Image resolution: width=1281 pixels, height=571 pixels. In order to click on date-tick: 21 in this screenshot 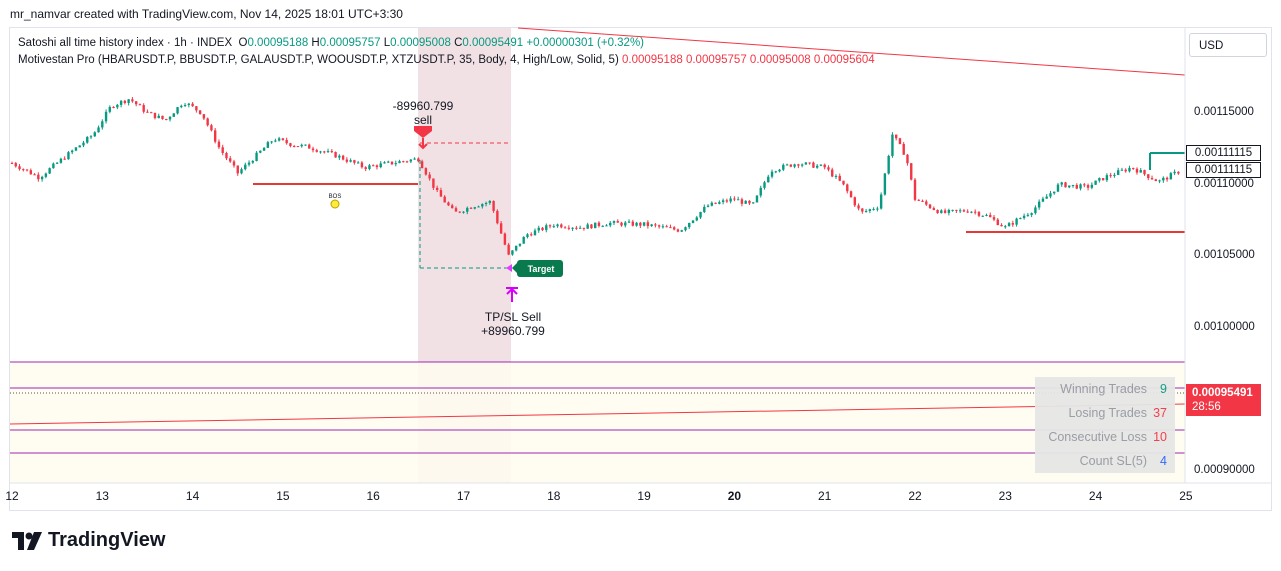, I will do `click(825, 496)`.